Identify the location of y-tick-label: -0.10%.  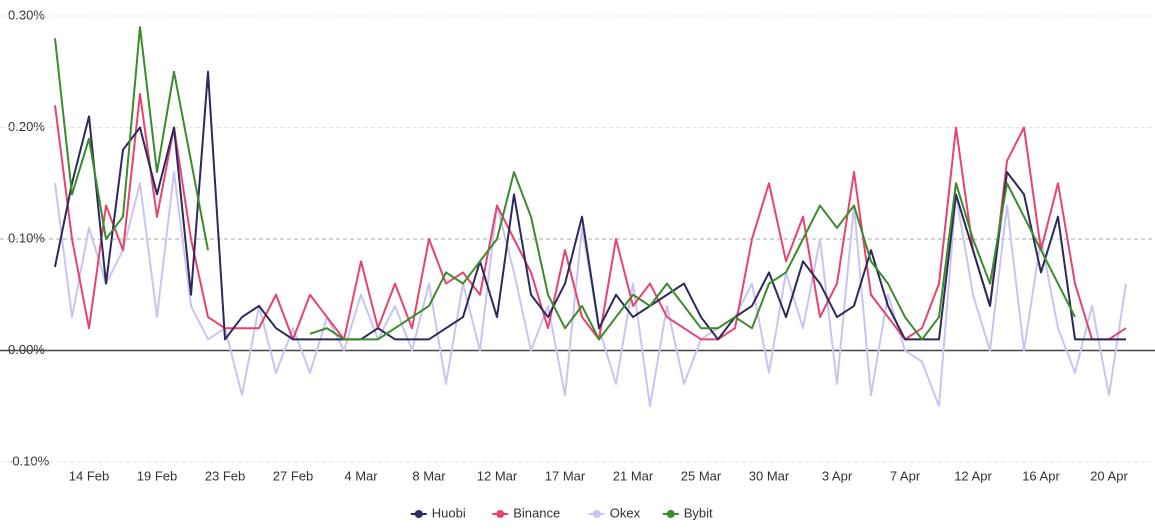
(29, 460).